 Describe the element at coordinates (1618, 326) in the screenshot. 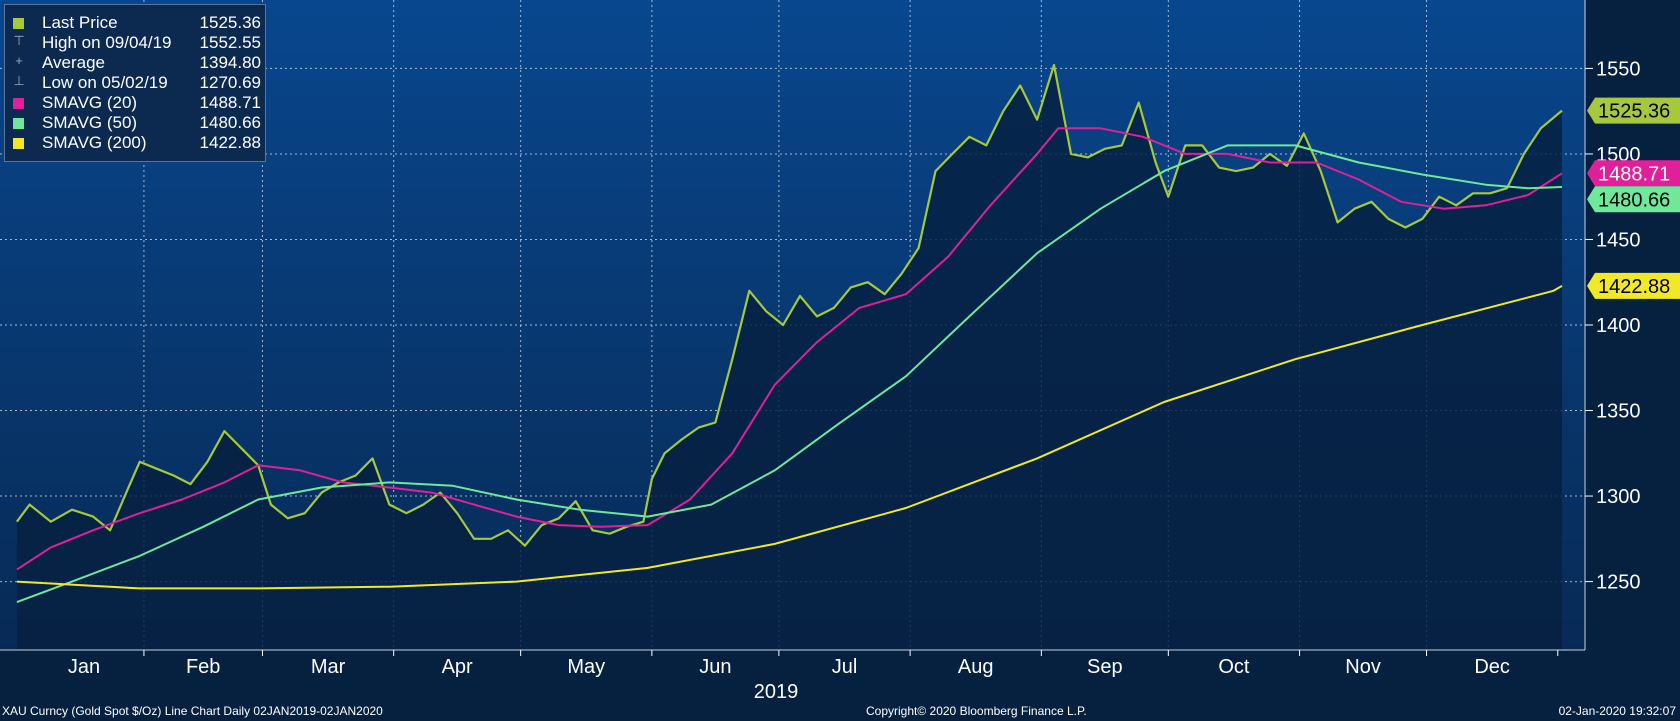

I see `y-tick-label: 1400` at that location.